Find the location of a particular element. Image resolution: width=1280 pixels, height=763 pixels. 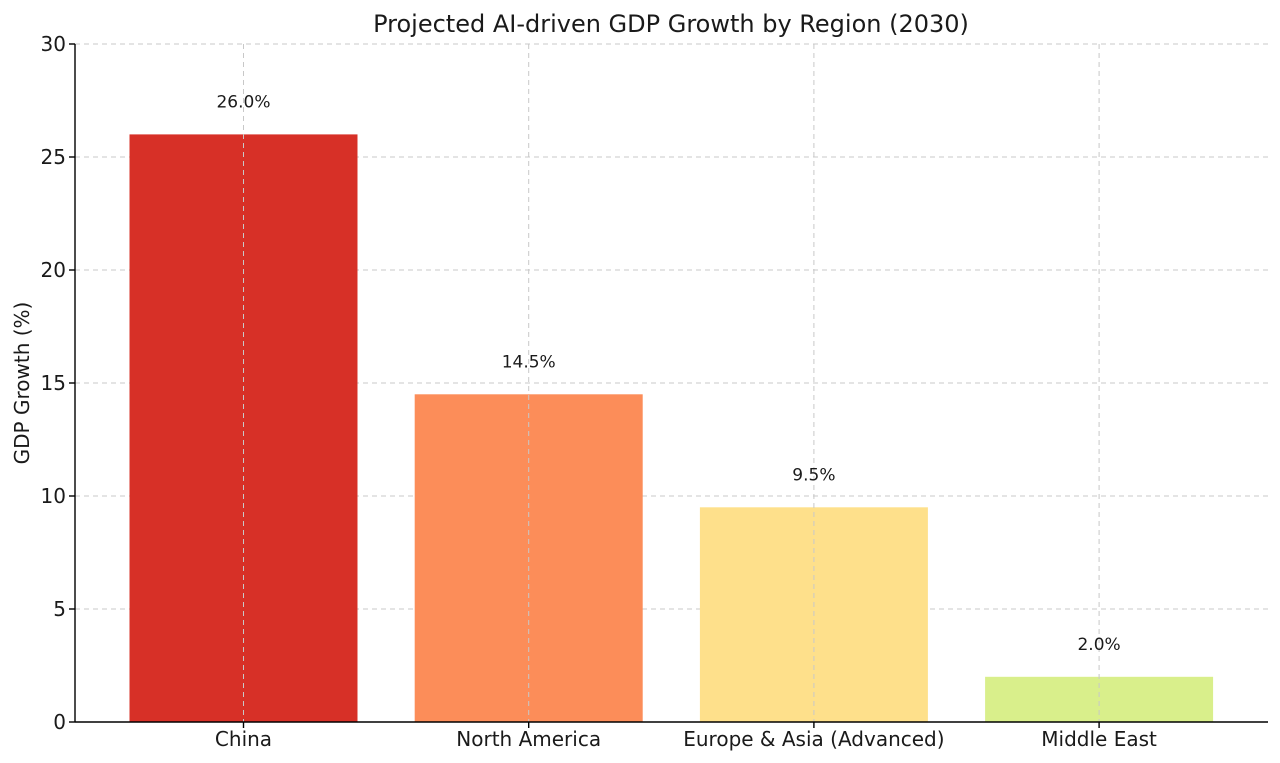

y-tick-label: 0 is located at coordinates (59, 722).